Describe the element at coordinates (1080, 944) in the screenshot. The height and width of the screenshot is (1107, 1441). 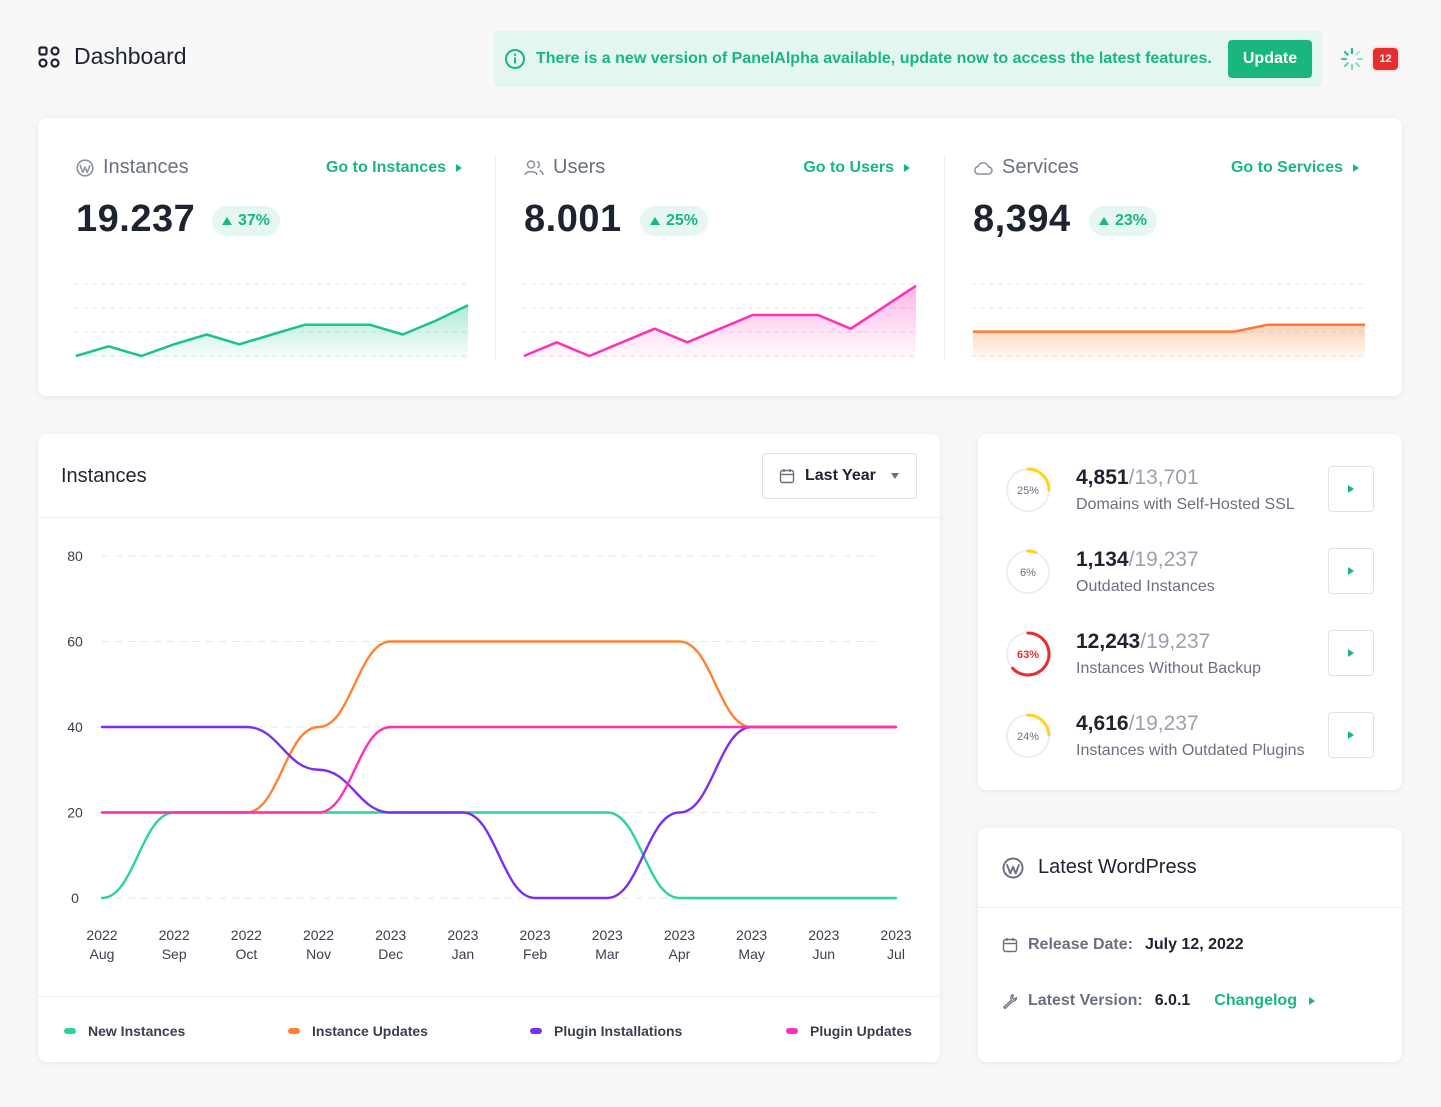
I see `release-date-label: Release Date:` at that location.